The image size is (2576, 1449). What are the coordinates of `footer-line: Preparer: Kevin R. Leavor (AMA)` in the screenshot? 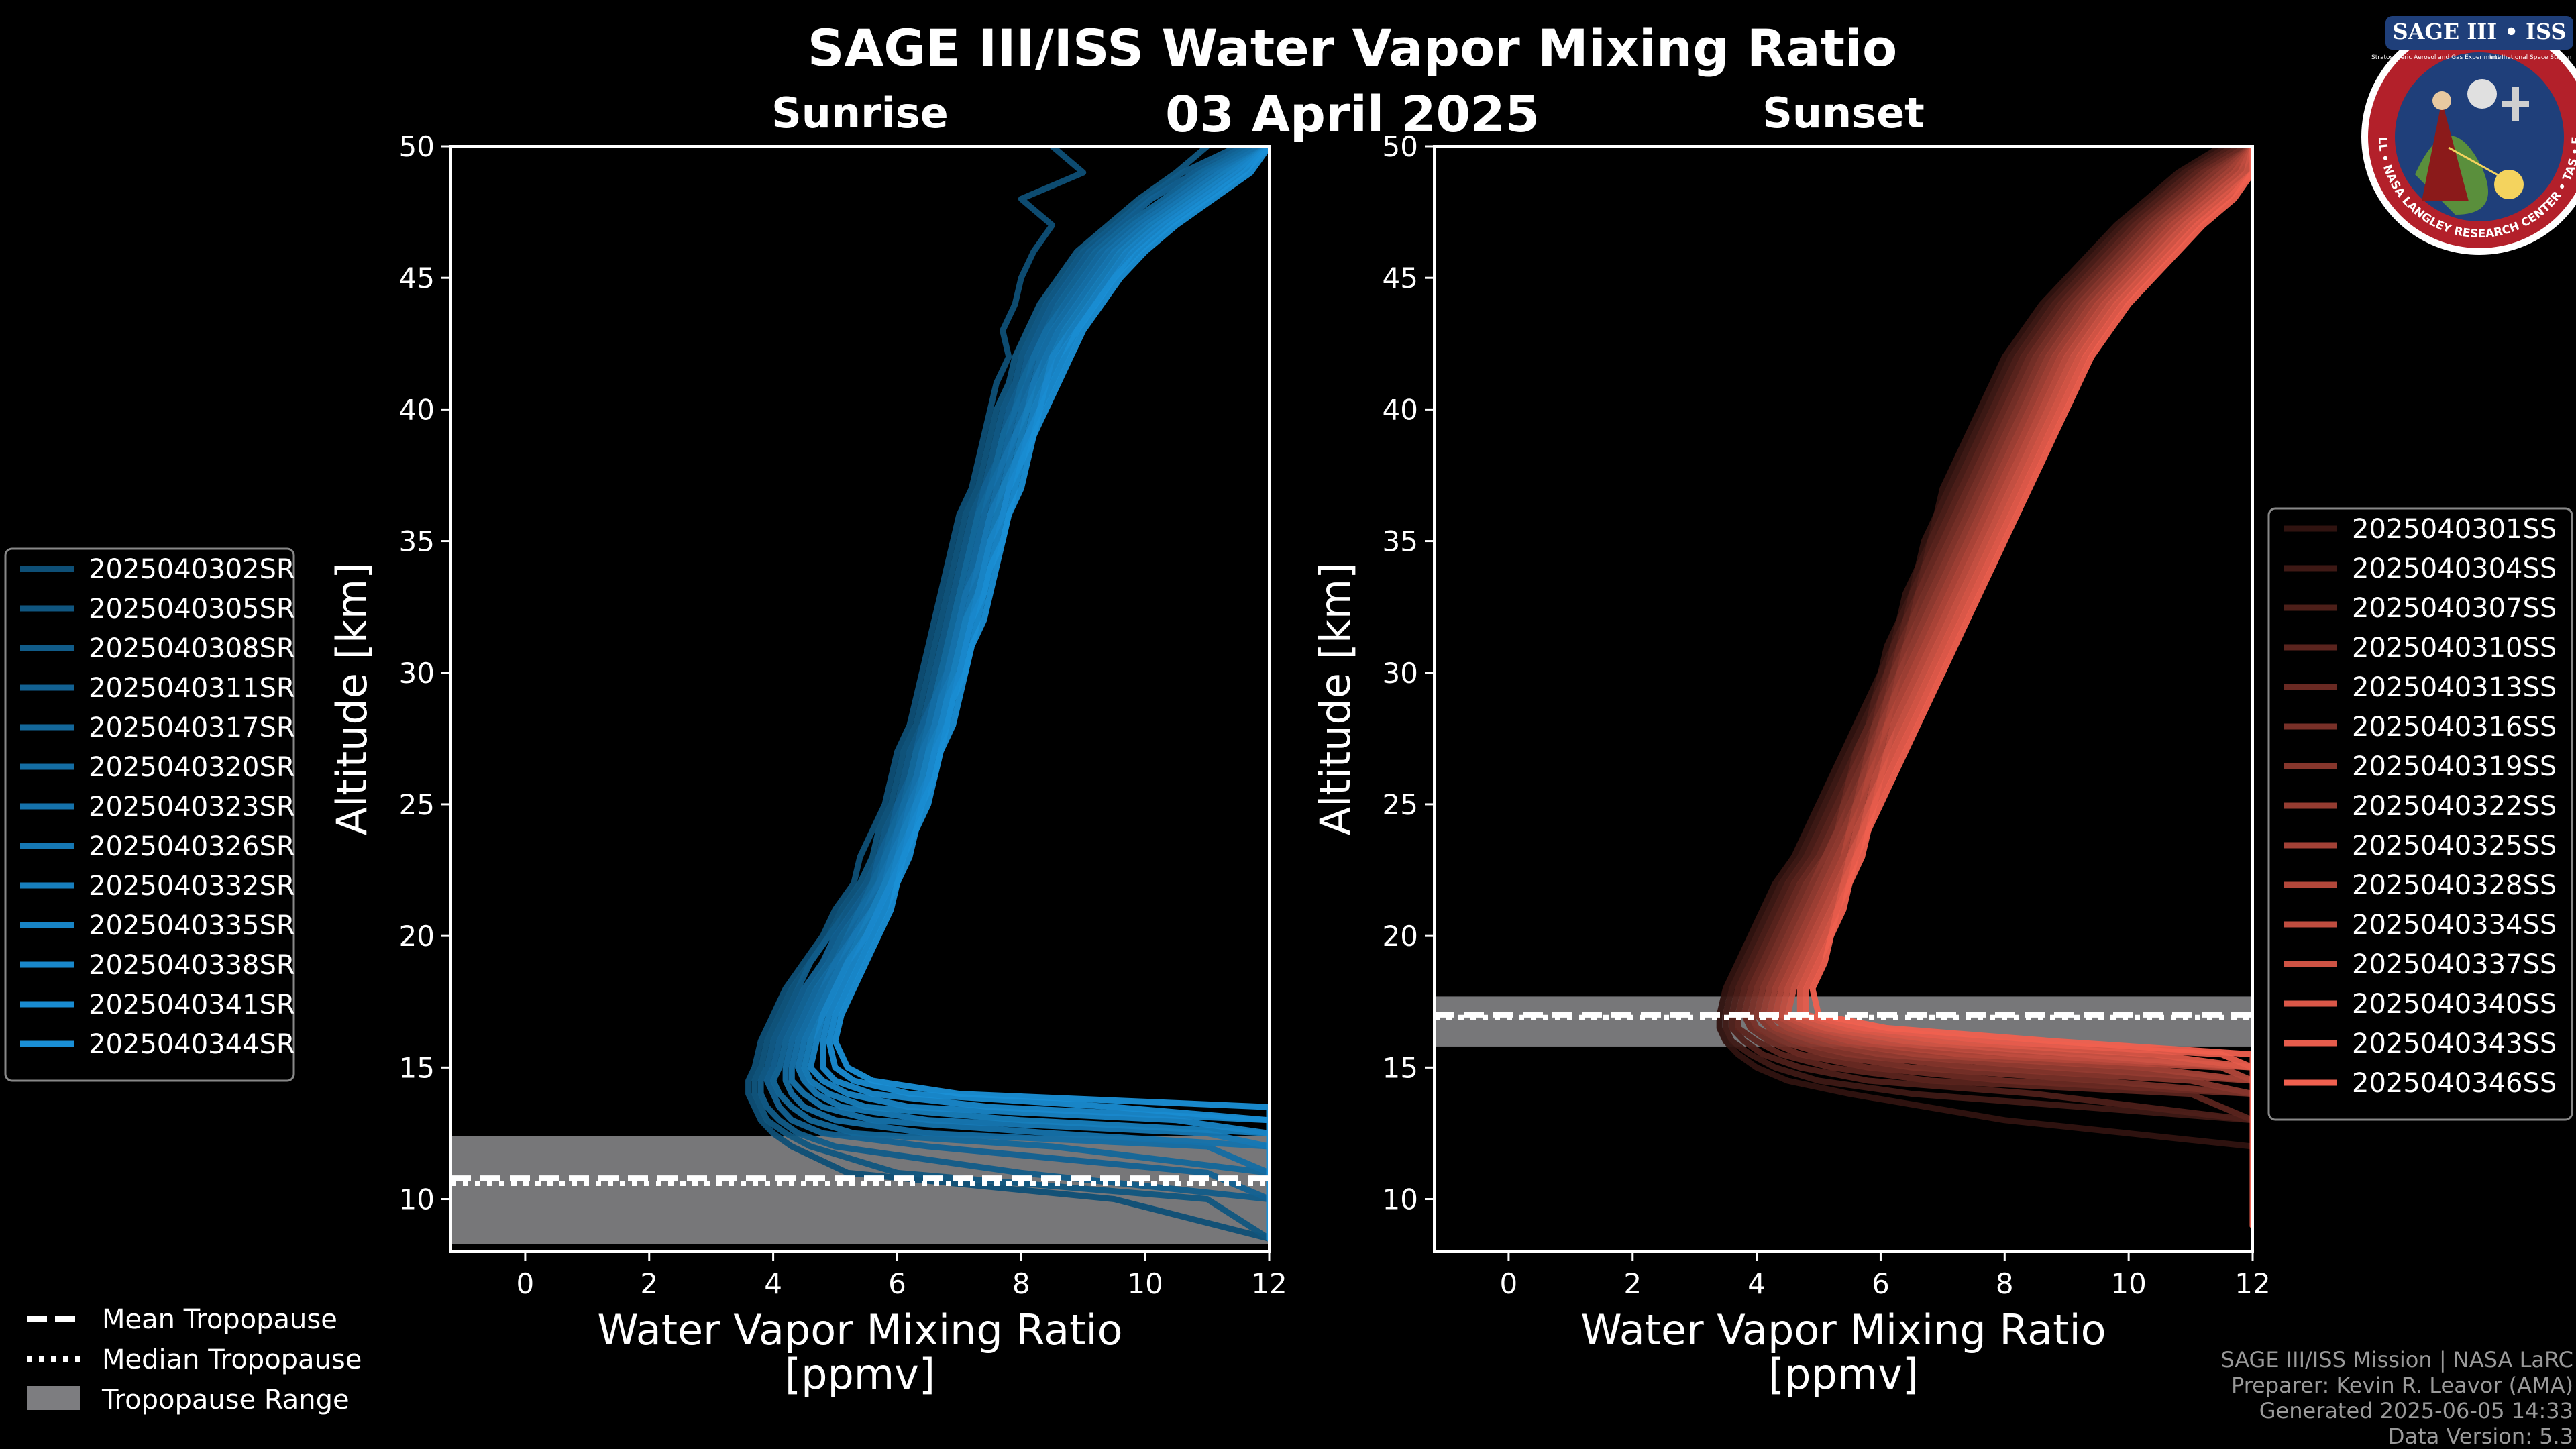 It's located at (2402, 1385).